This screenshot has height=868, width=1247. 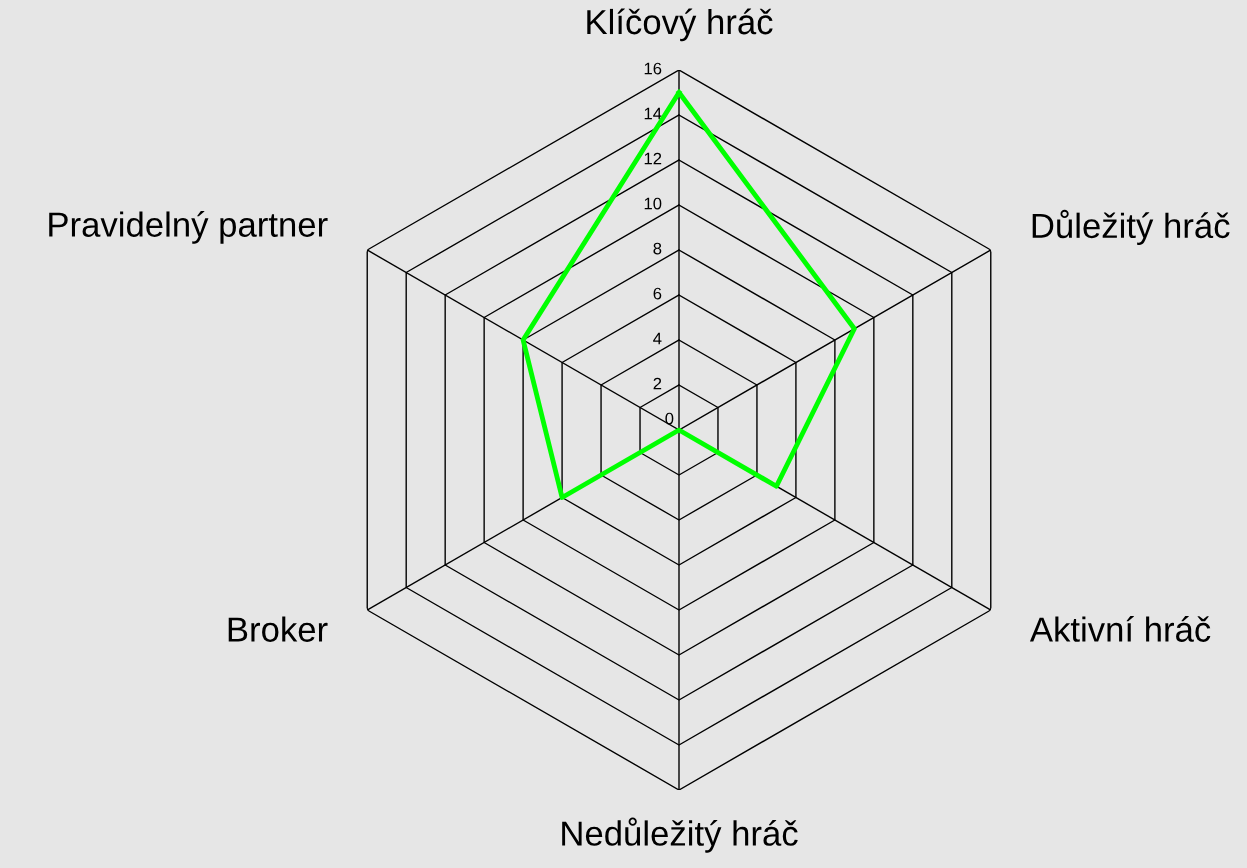 What do you see at coordinates (657, 338) in the screenshot?
I see `y-tick-label: 4` at bounding box center [657, 338].